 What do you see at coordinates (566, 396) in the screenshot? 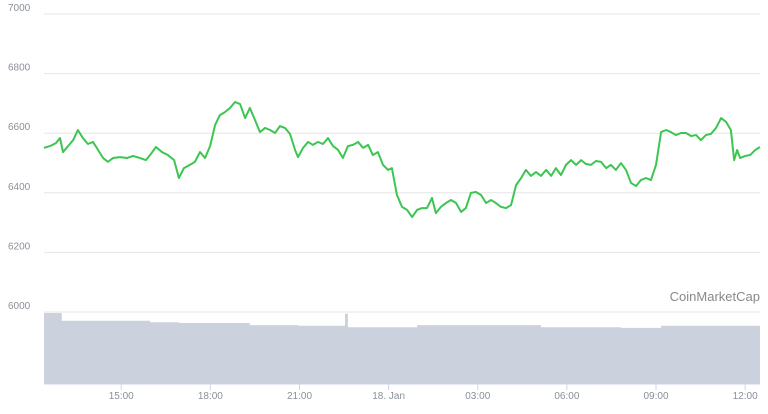
I see `x-tick-label: 06:00` at bounding box center [566, 396].